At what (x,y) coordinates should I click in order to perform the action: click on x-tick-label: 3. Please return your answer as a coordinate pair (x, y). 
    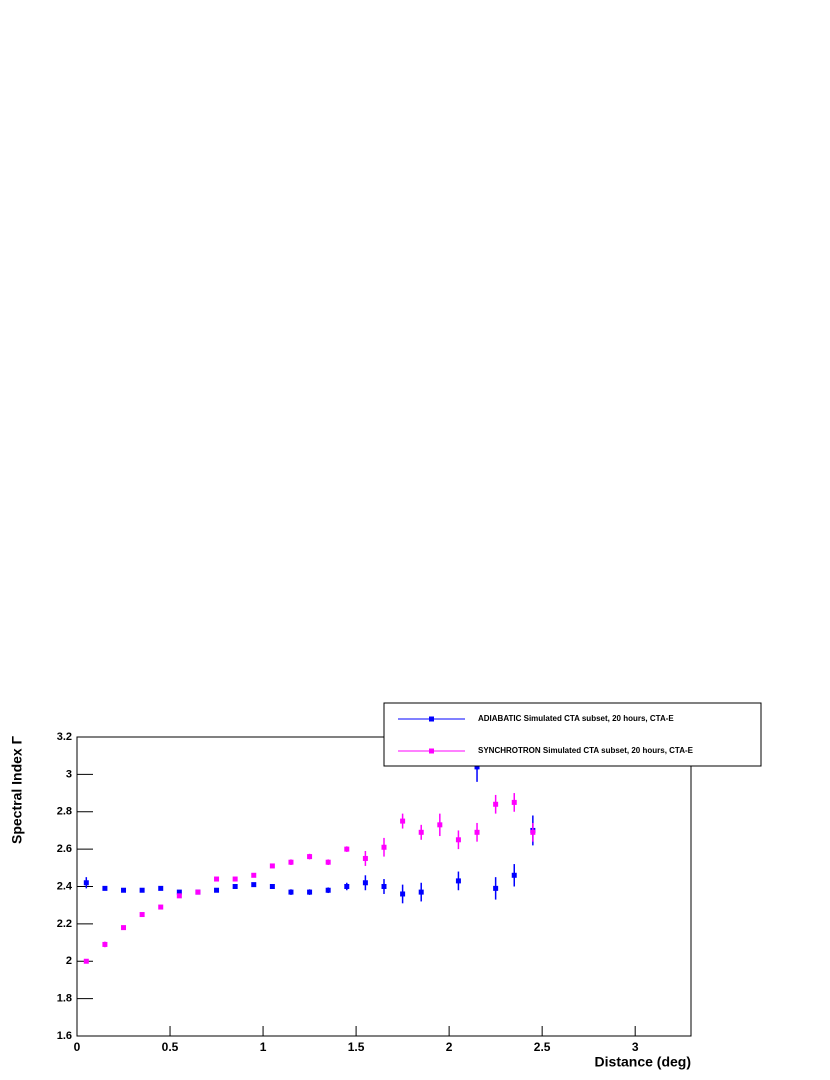
    Looking at the image, I should click on (635, 1047).